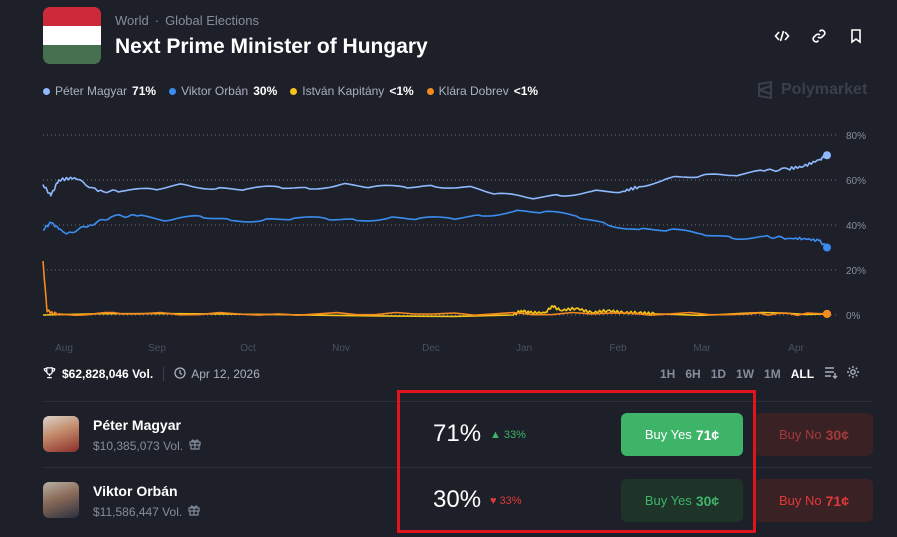 The height and width of the screenshot is (537, 897). Describe the element at coordinates (853, 316) in the screenshot. I see `y-tick-label: 0%` at that location.